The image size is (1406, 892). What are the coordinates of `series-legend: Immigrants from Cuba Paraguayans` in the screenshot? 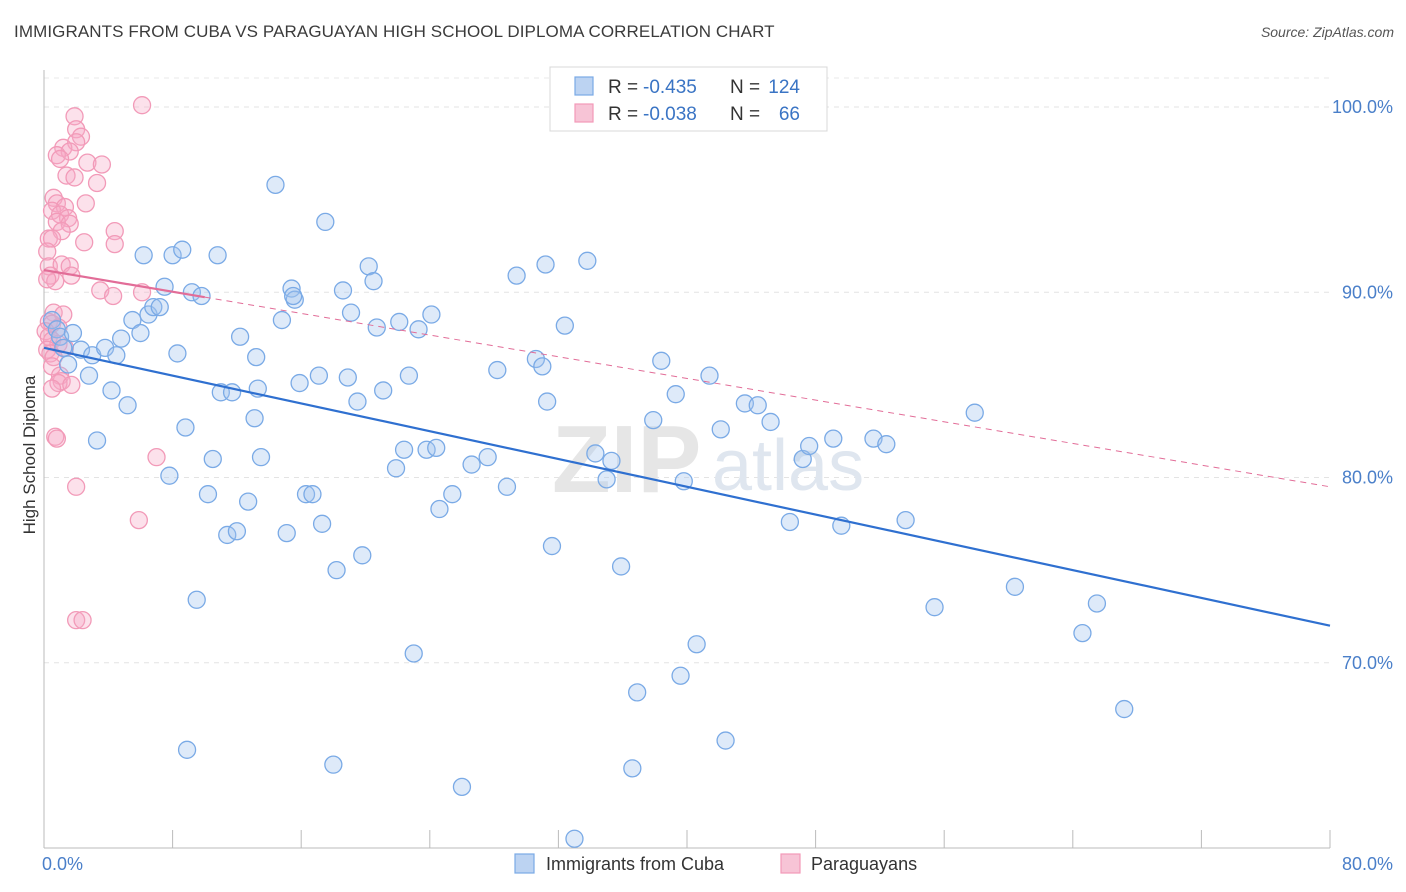 It's located at (715, 863).